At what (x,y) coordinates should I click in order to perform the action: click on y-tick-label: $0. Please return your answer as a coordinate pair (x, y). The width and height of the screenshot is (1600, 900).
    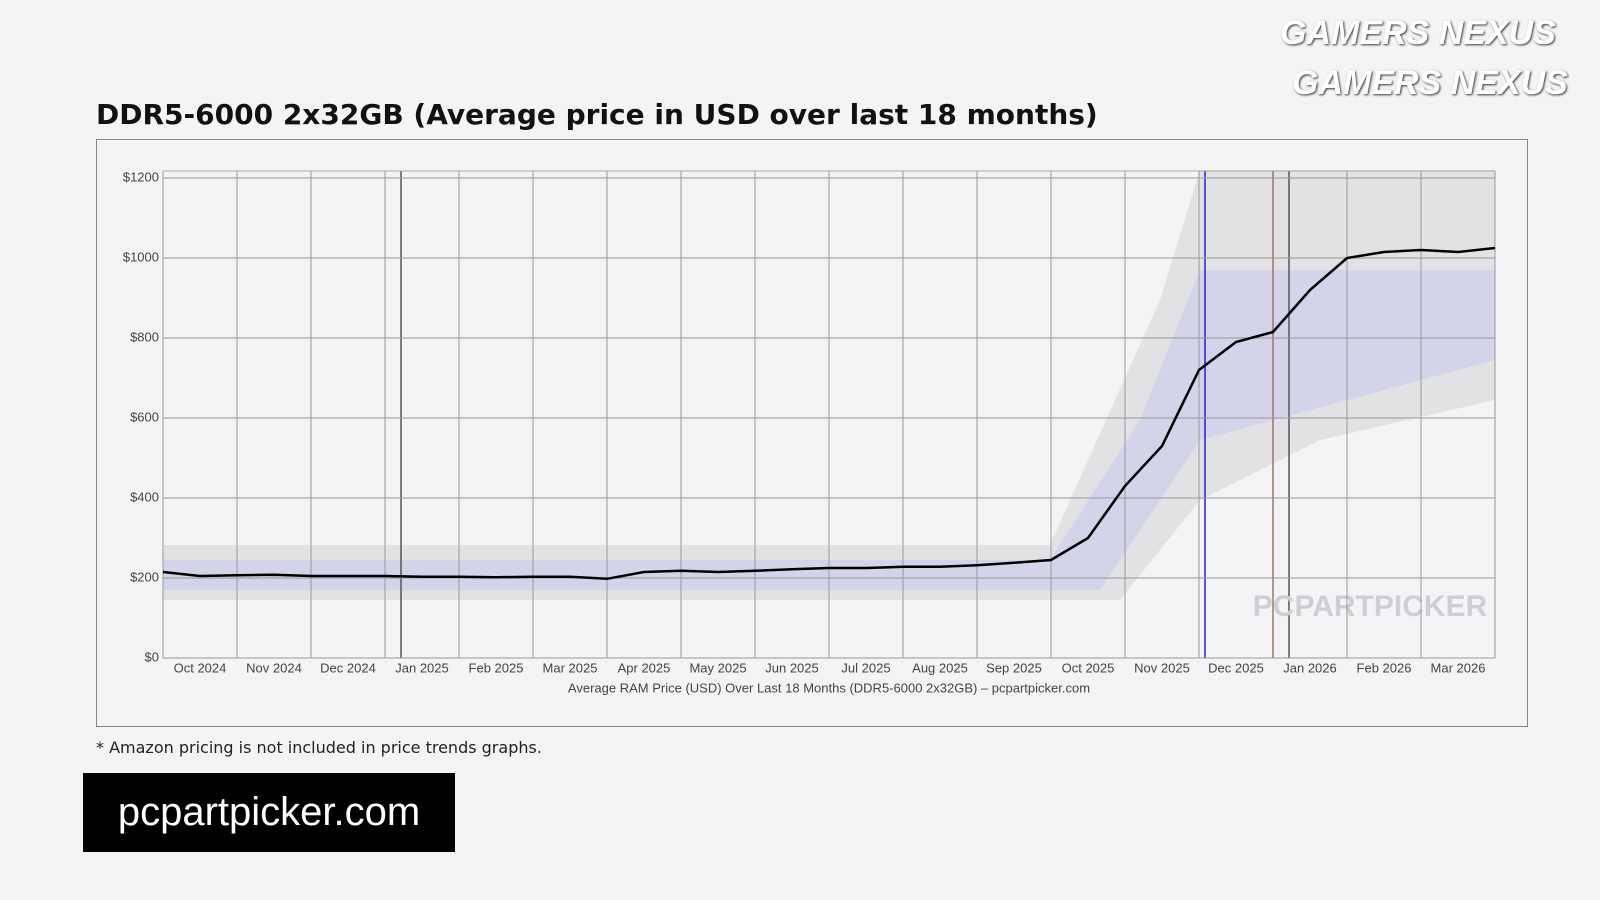
    Looking at the image, I should click on (152, 656).